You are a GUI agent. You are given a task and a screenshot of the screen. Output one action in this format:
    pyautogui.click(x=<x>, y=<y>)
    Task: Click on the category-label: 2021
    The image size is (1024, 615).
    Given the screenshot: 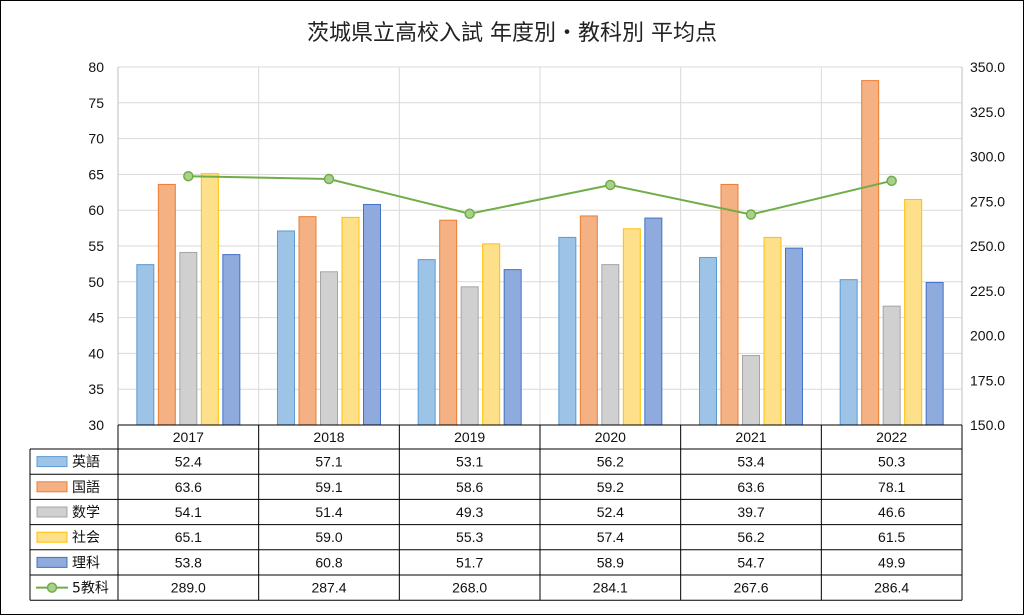 What is the action you would take?
    pyautogui.click(x=750, y=437)
    